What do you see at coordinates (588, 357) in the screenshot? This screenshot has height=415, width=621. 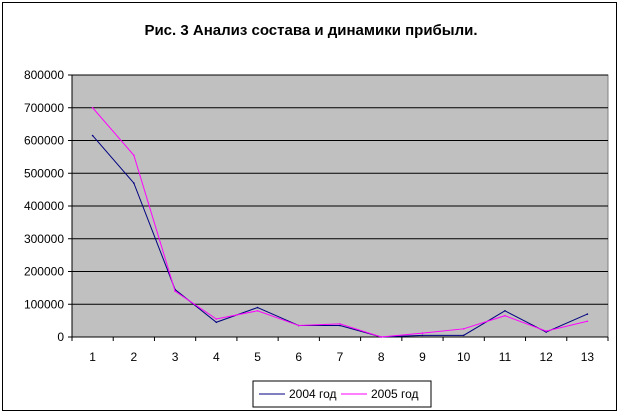 I see `x-tick-label: 13` at bounding box center [588, 357].